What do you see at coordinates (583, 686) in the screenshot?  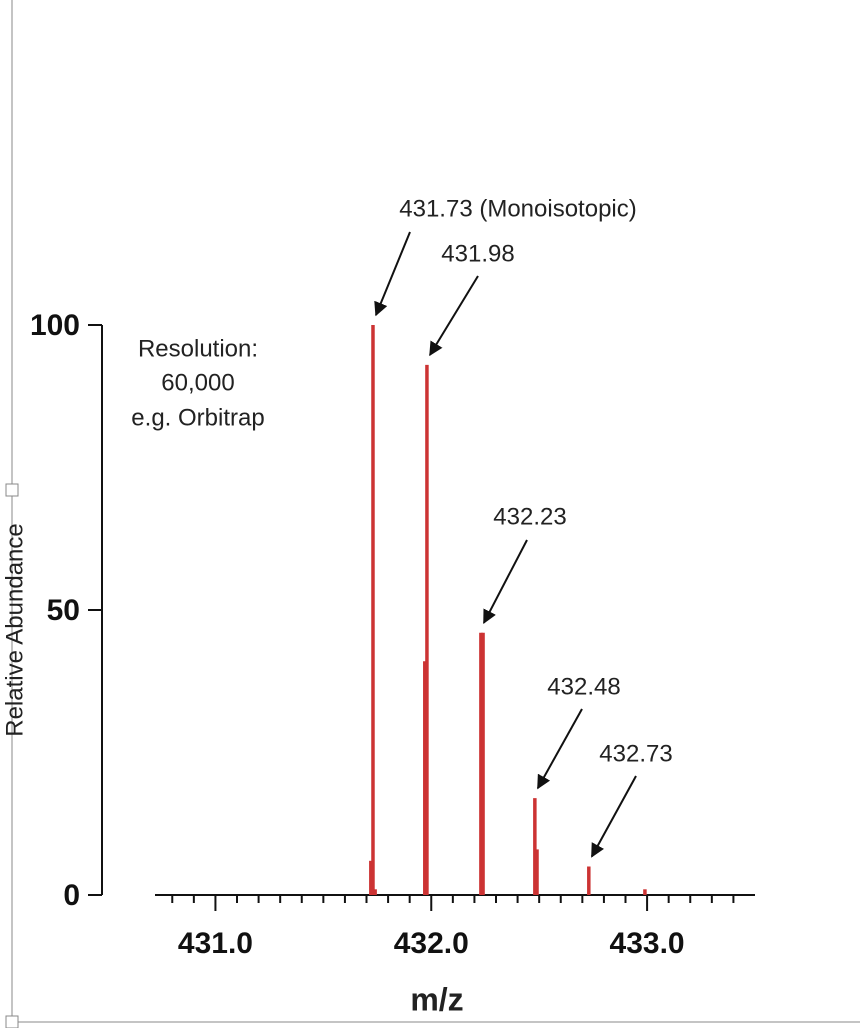 I see `annotation: 432.48` at bounding box center [583, 686].